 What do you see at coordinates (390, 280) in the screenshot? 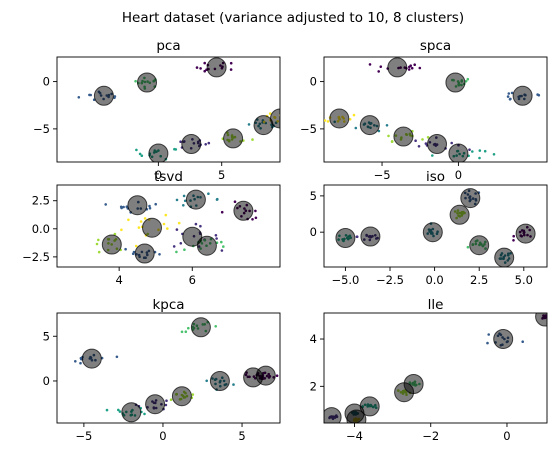
I see `x-tick-label: −2.5` at bounding box center [390, 280].